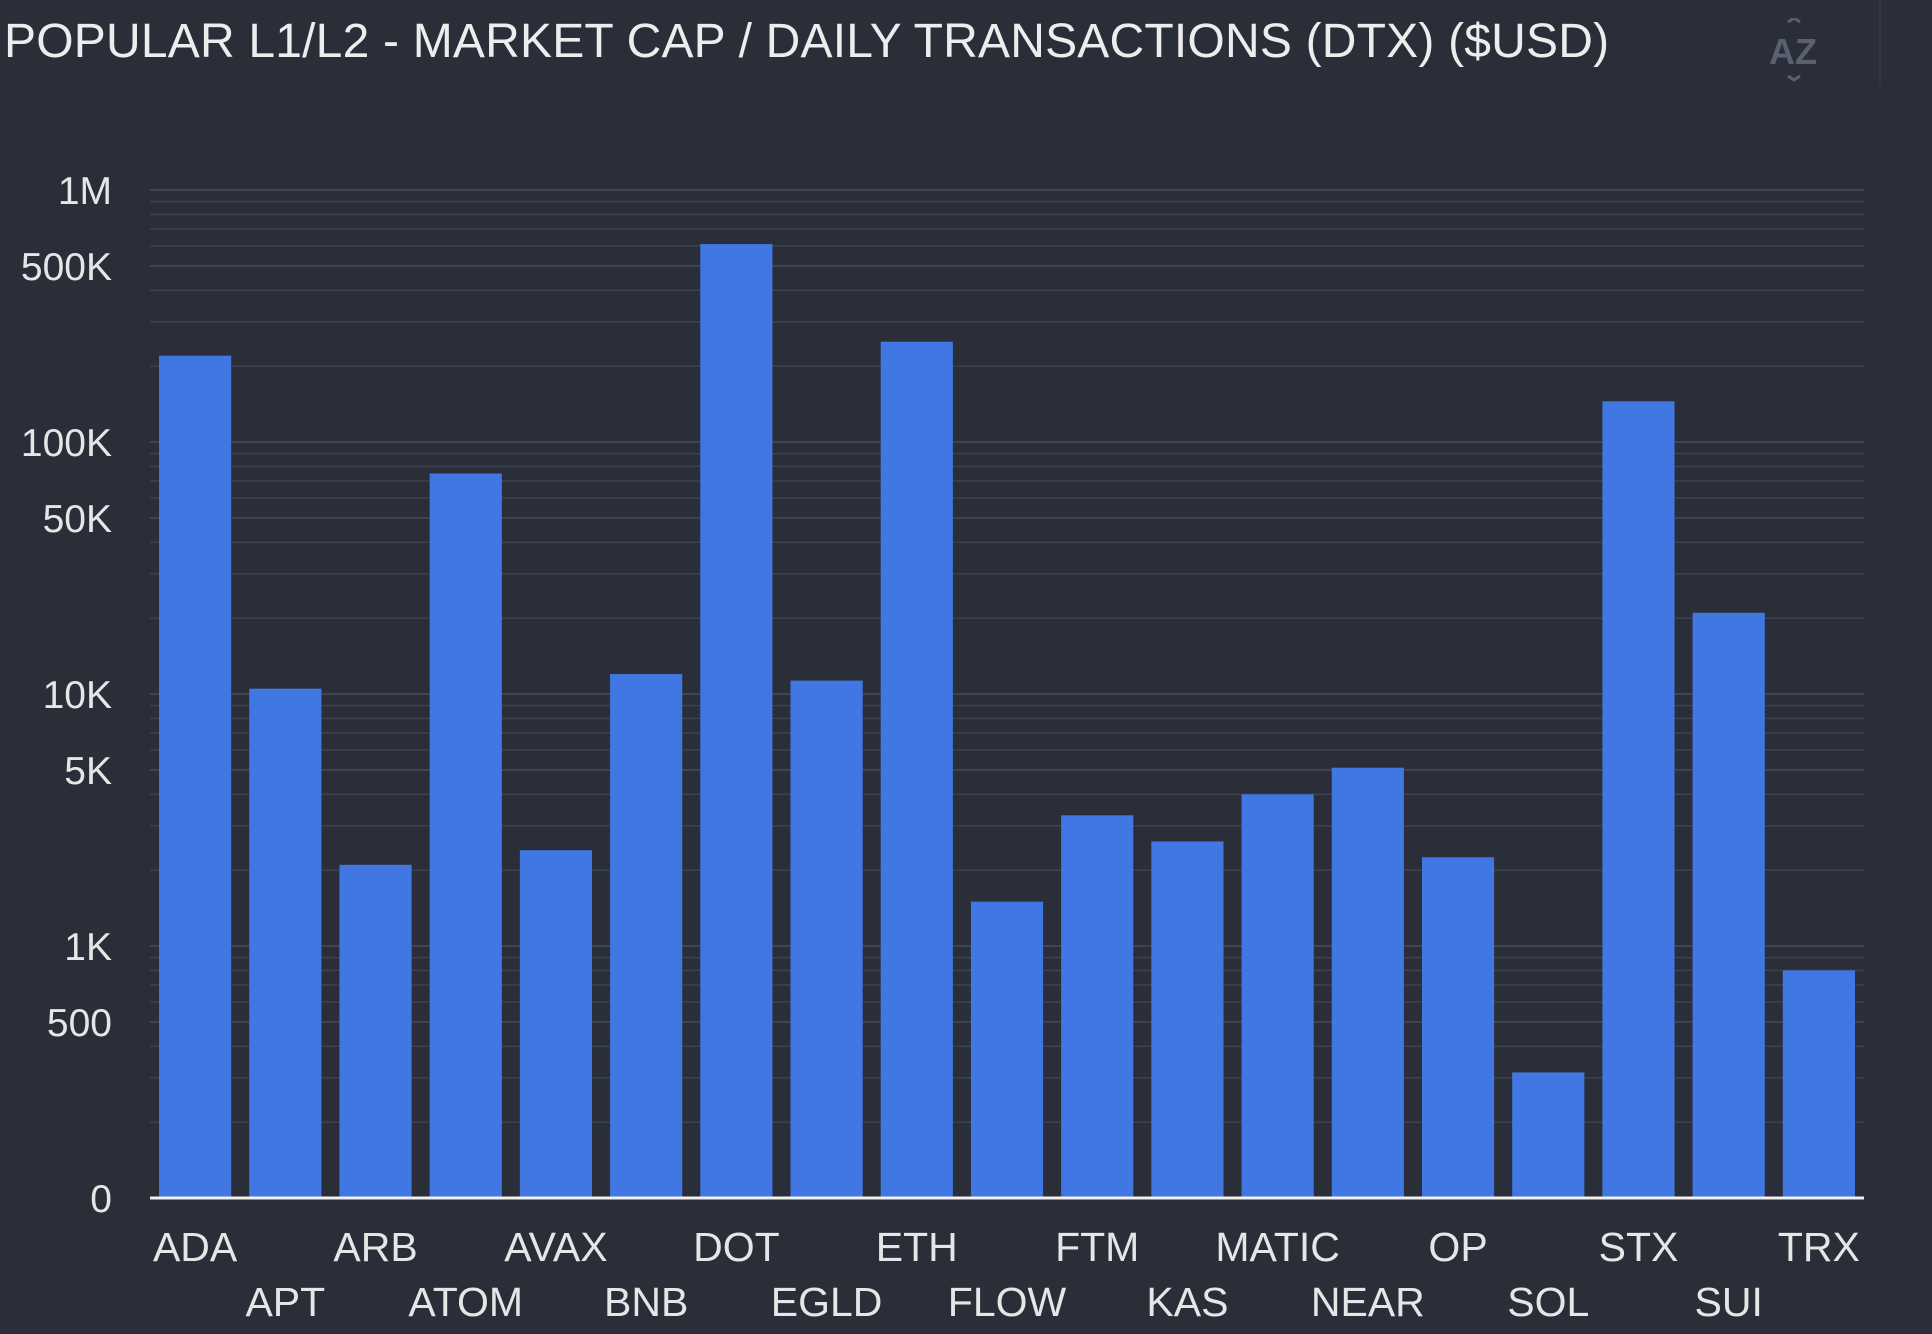 The height and width of the screenshot is (1334, 1932). I want to click on x-tick-label: DOT, so click(736, 1247).